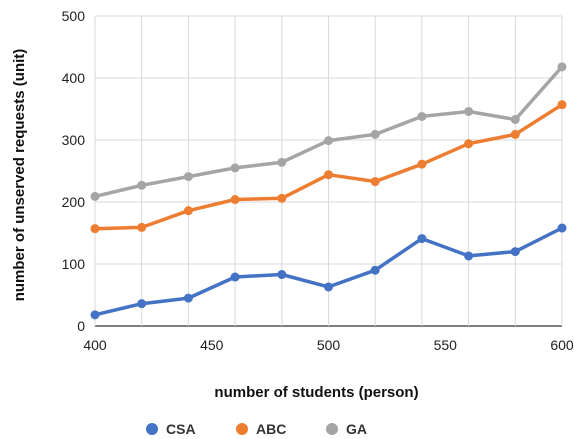 The height and width of the screenshot is (439, 574). I want to click on y-tick-label: 400, so click(74, 78).